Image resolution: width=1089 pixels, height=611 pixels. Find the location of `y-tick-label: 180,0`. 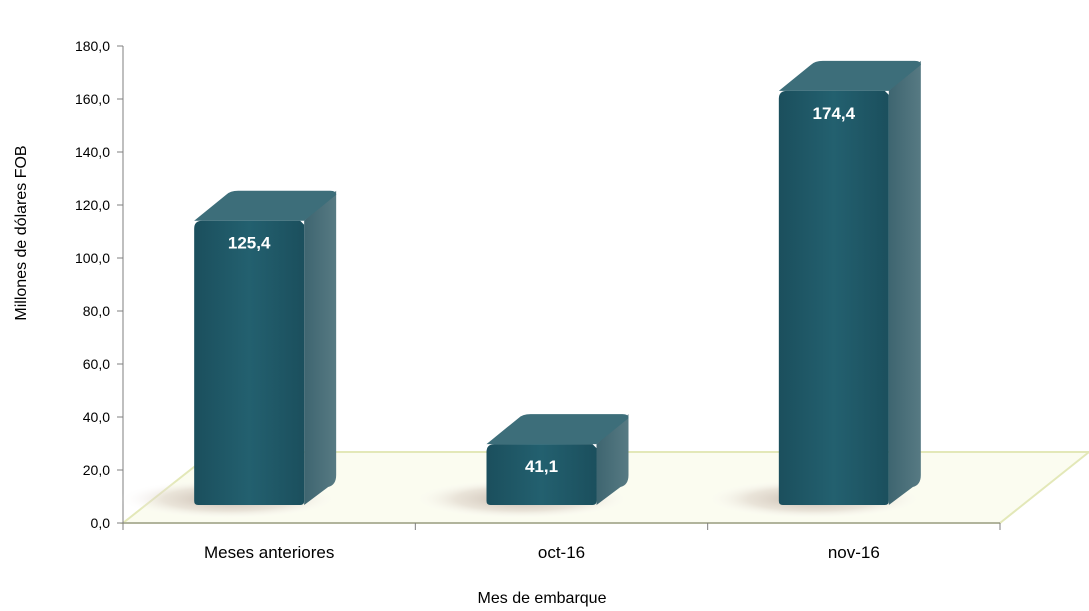

y-tick-label: 180,0 is located at coordinates (92, 46).